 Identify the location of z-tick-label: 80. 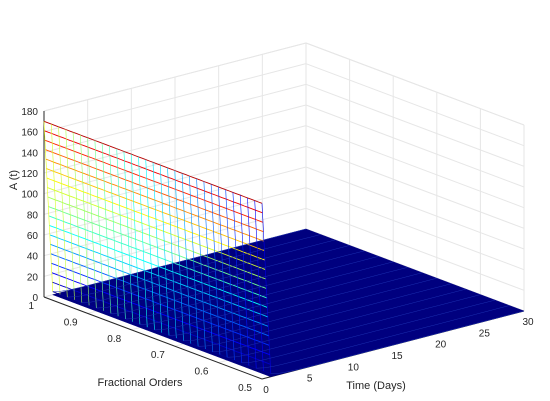
(33, 215).